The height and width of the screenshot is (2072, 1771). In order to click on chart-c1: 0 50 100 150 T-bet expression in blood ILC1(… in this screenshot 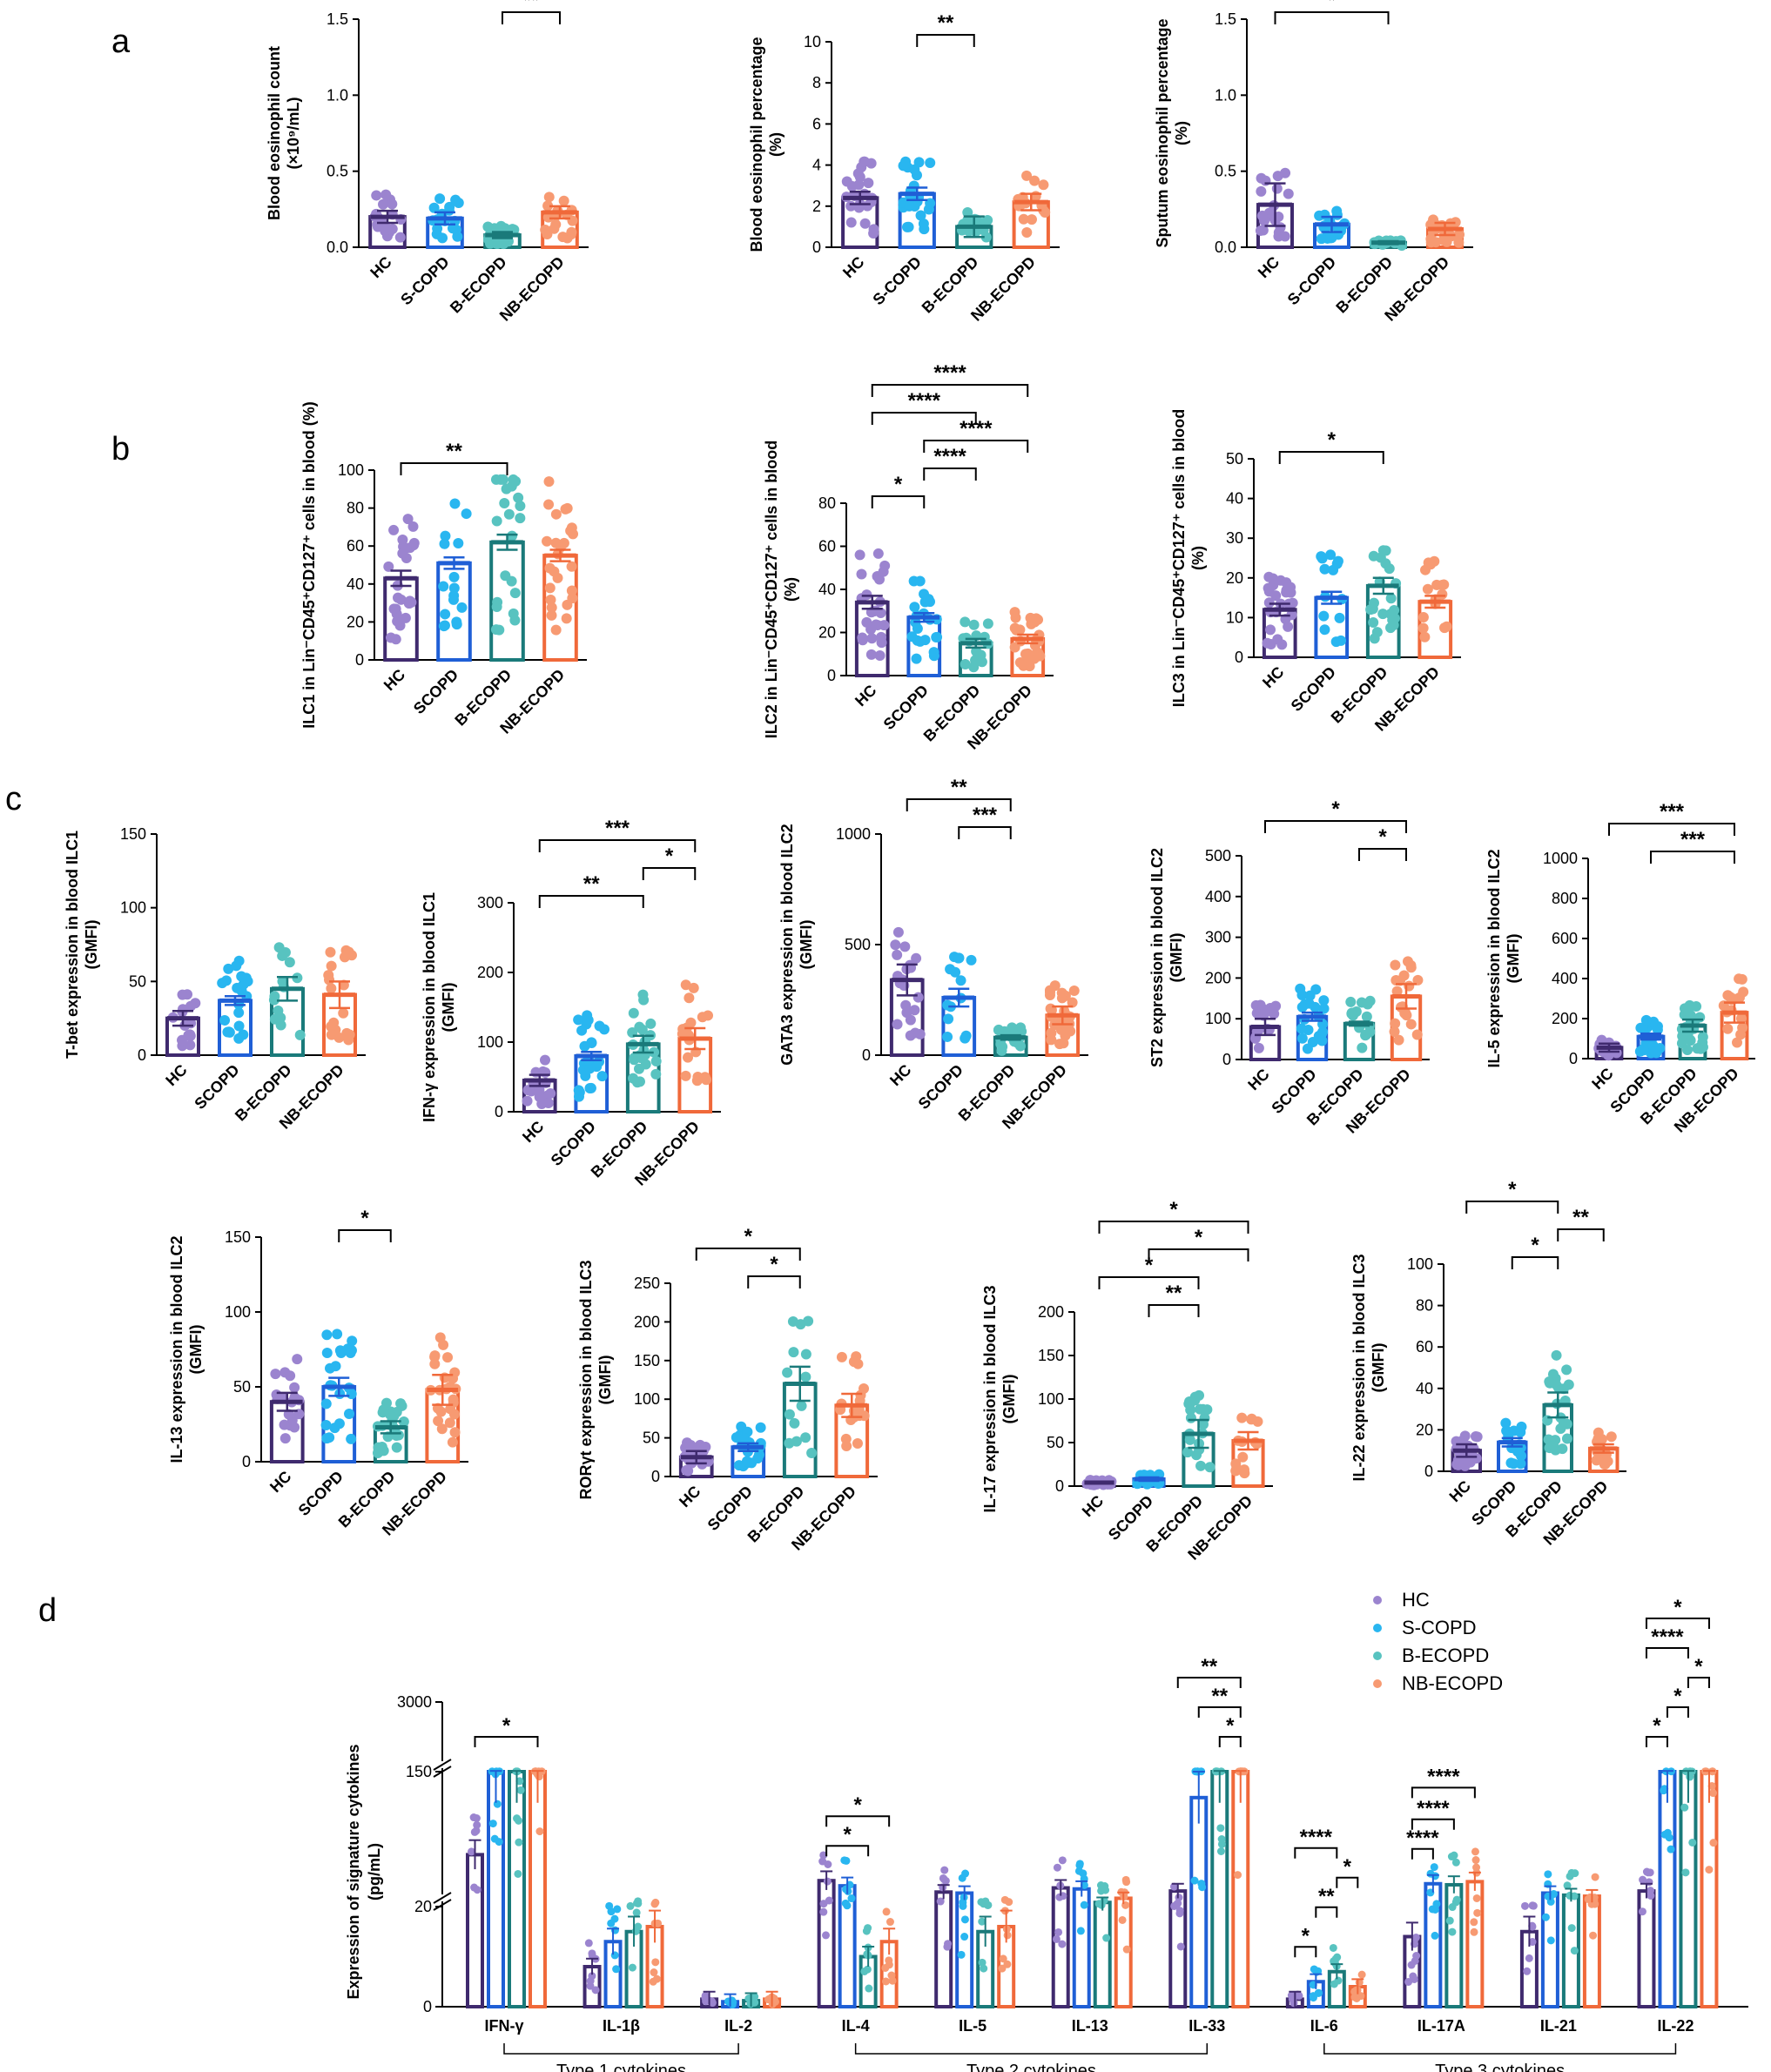, I will do `click(215, 979)`.